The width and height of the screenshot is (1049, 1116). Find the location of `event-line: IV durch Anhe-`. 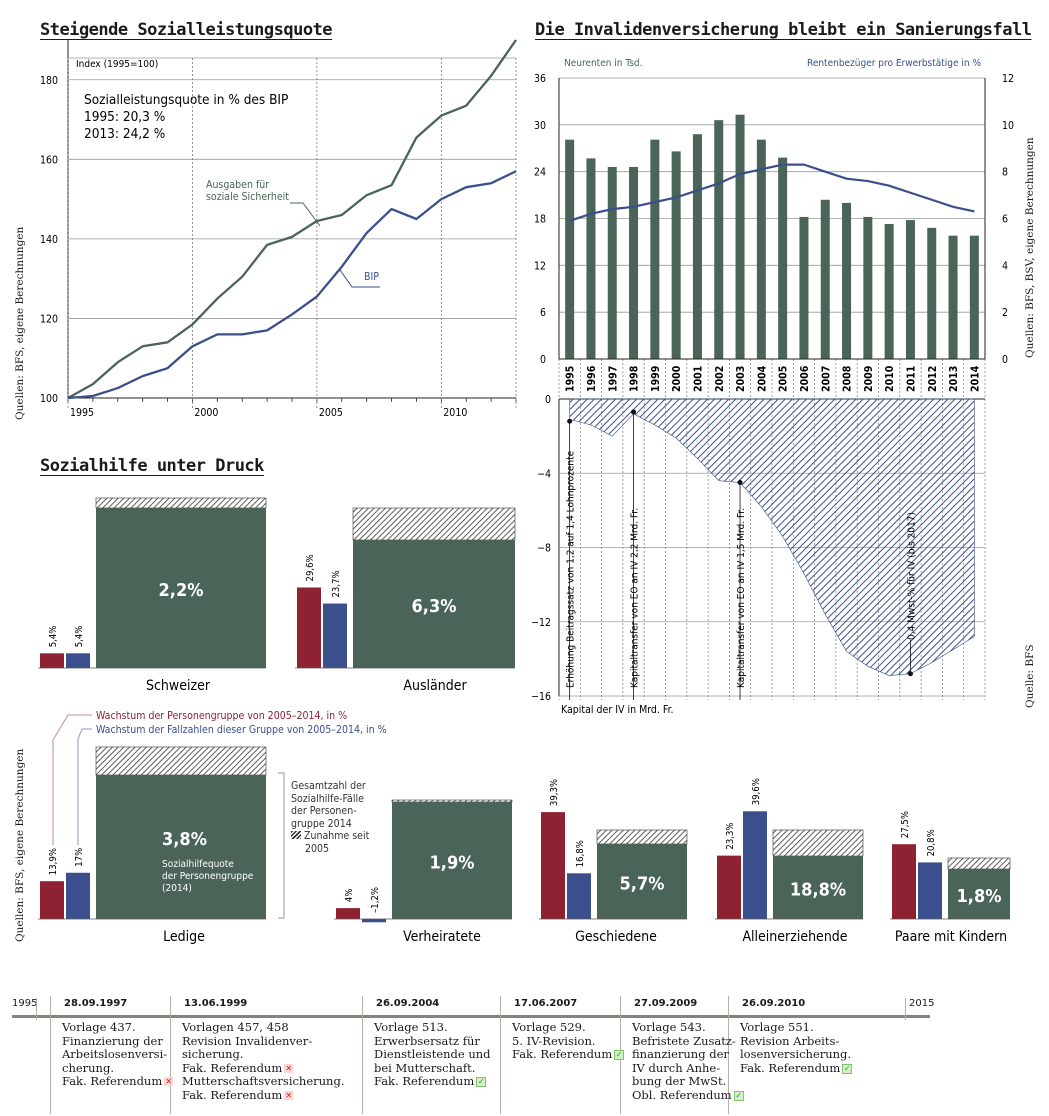

event-line: IV durch Anhe- is located at coordinates (676, 1067).